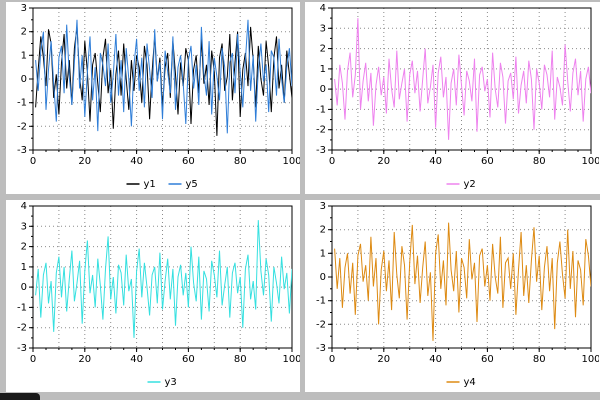 This screenshot has height=400, width=600. What do you see at coordinates (192, 184) in the screenshot?
I see `legend-label-y5: y5` at bounding box center [192, 184].